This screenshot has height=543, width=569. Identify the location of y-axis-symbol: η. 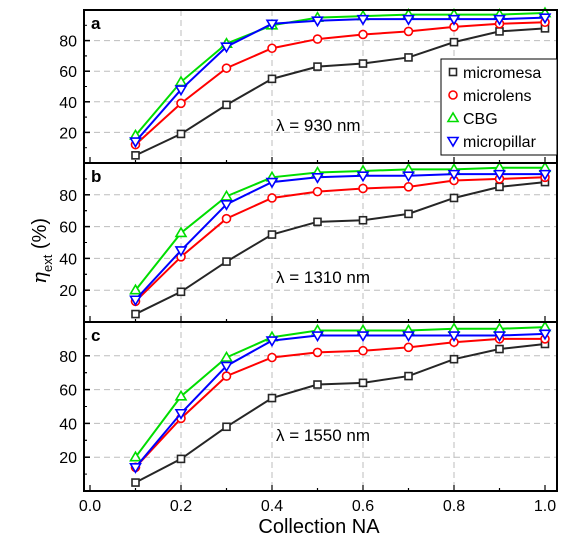
(39, 278).